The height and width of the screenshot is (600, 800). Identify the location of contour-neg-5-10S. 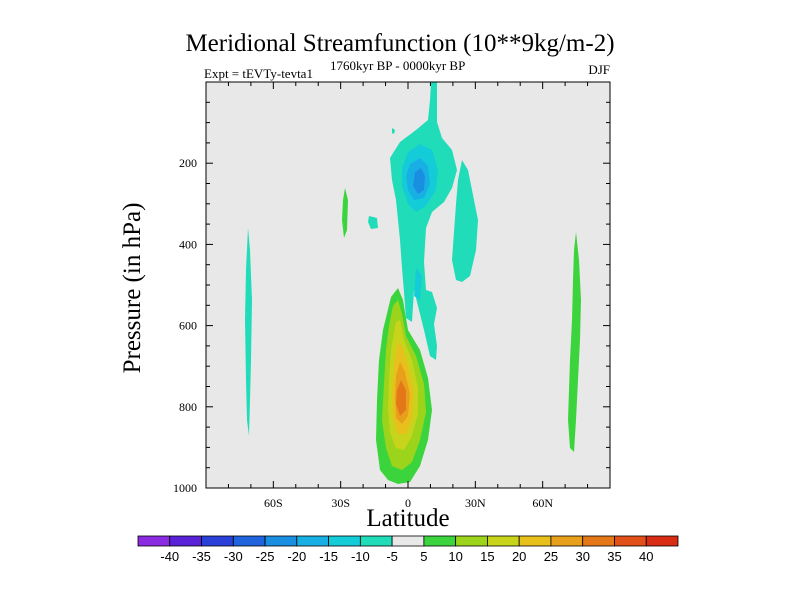
(393, 131).